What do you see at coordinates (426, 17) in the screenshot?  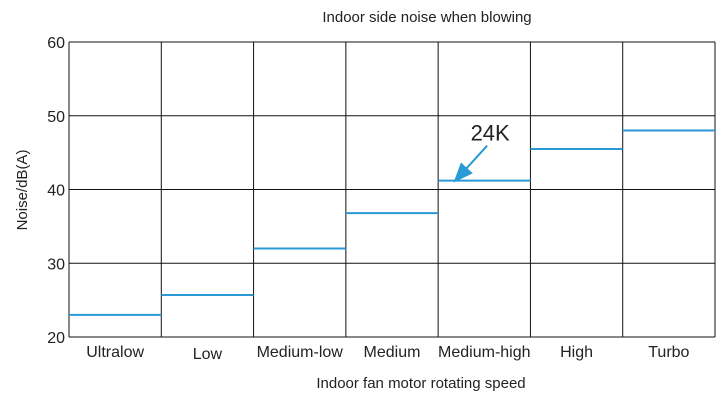 I see `chart-title: Indoor side noise when blowing` at bounding box center [426, 17].